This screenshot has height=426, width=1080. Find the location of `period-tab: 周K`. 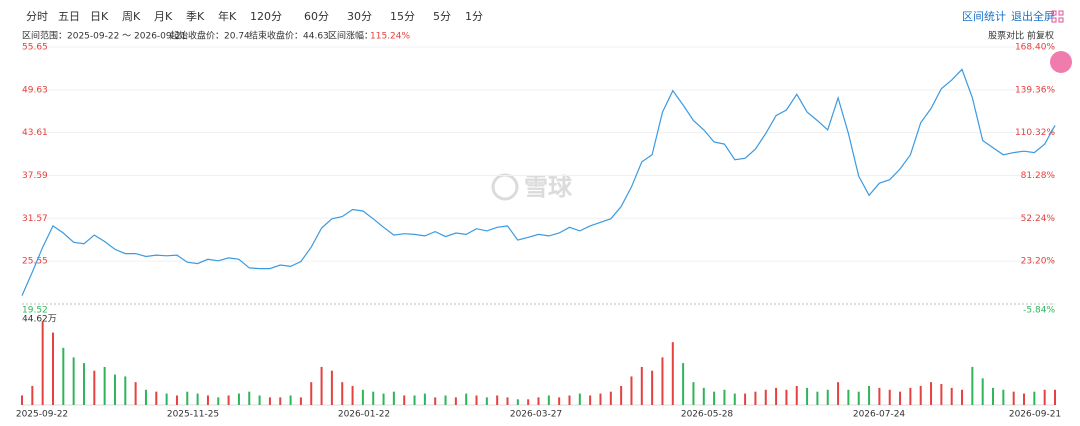

period-tab: 周K is located at coordinates (131, 16).